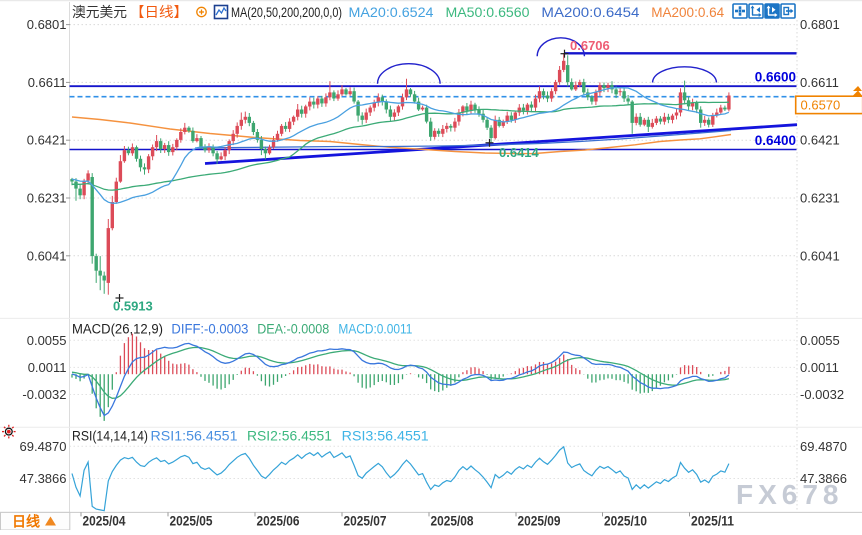 The image size is (862, 535). I want to click on svg-text: RSI2:56.4551, so click(289, 436).